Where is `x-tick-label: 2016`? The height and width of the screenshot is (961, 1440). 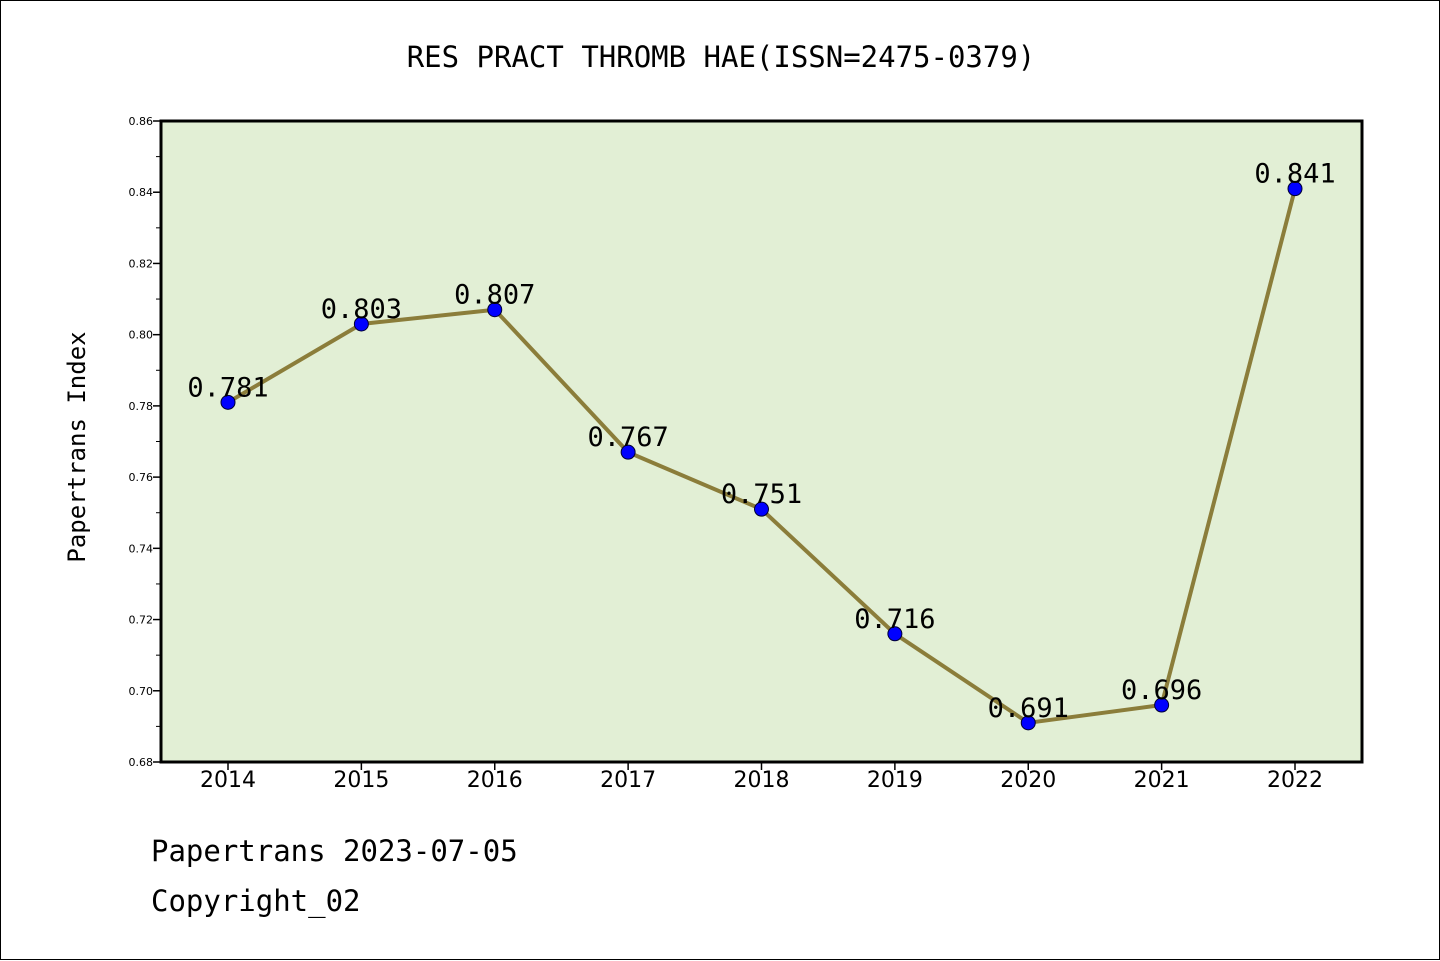
x-tick-label: 2016 is located at coordinates (495, 780).